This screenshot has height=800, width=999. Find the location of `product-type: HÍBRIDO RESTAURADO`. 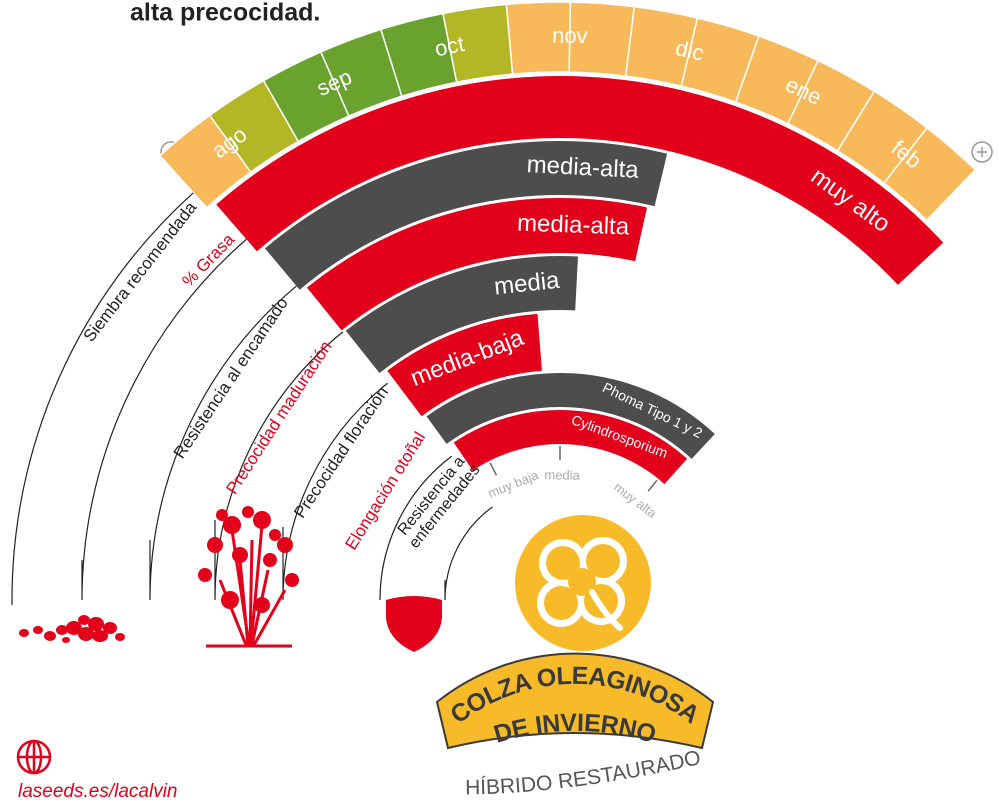

product-type: HÍBRIDO RESTAURADO is located at coordinates (584, 772).